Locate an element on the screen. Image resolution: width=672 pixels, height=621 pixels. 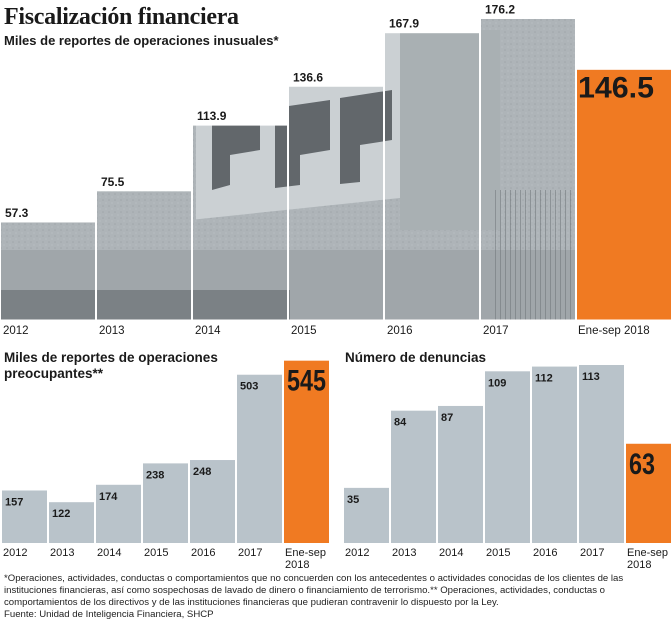
chart1-value-label-3: 136.6 is located at coordinates (308, 77).